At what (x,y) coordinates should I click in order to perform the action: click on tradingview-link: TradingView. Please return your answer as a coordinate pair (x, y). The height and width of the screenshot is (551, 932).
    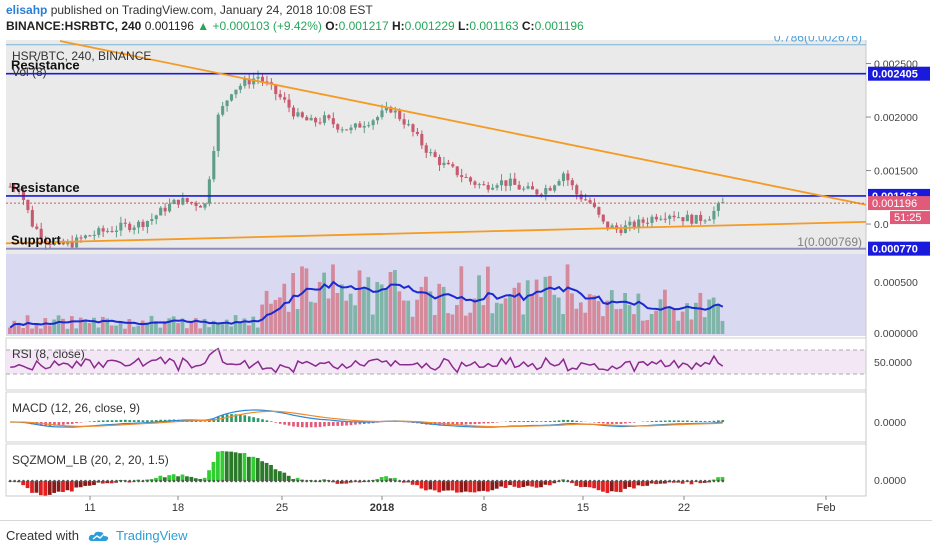
    Looking at the image, I should click on (152, 535).